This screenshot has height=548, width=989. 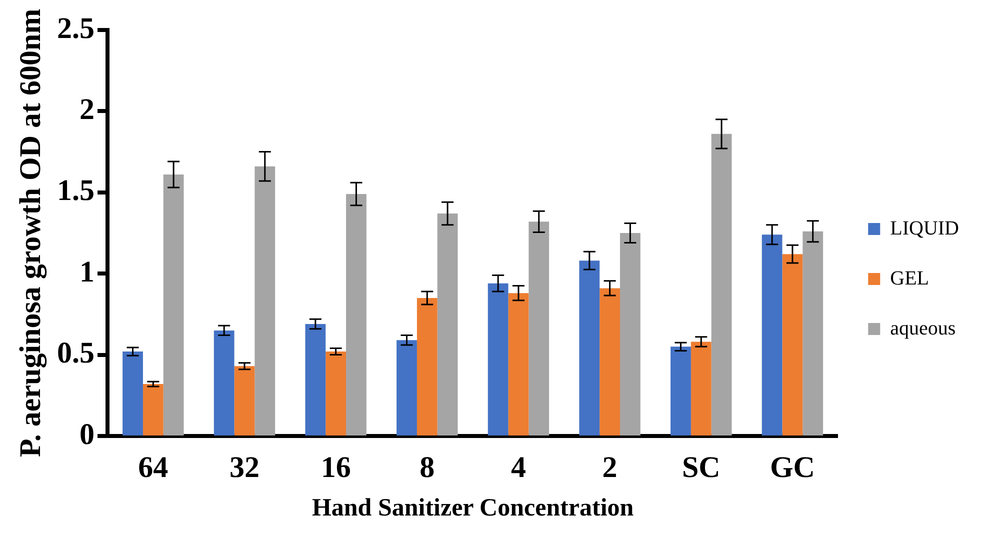 I want to click on y-axis-title: P. aeruginosa growth OD at 600nm, so click(x=30, y=233).